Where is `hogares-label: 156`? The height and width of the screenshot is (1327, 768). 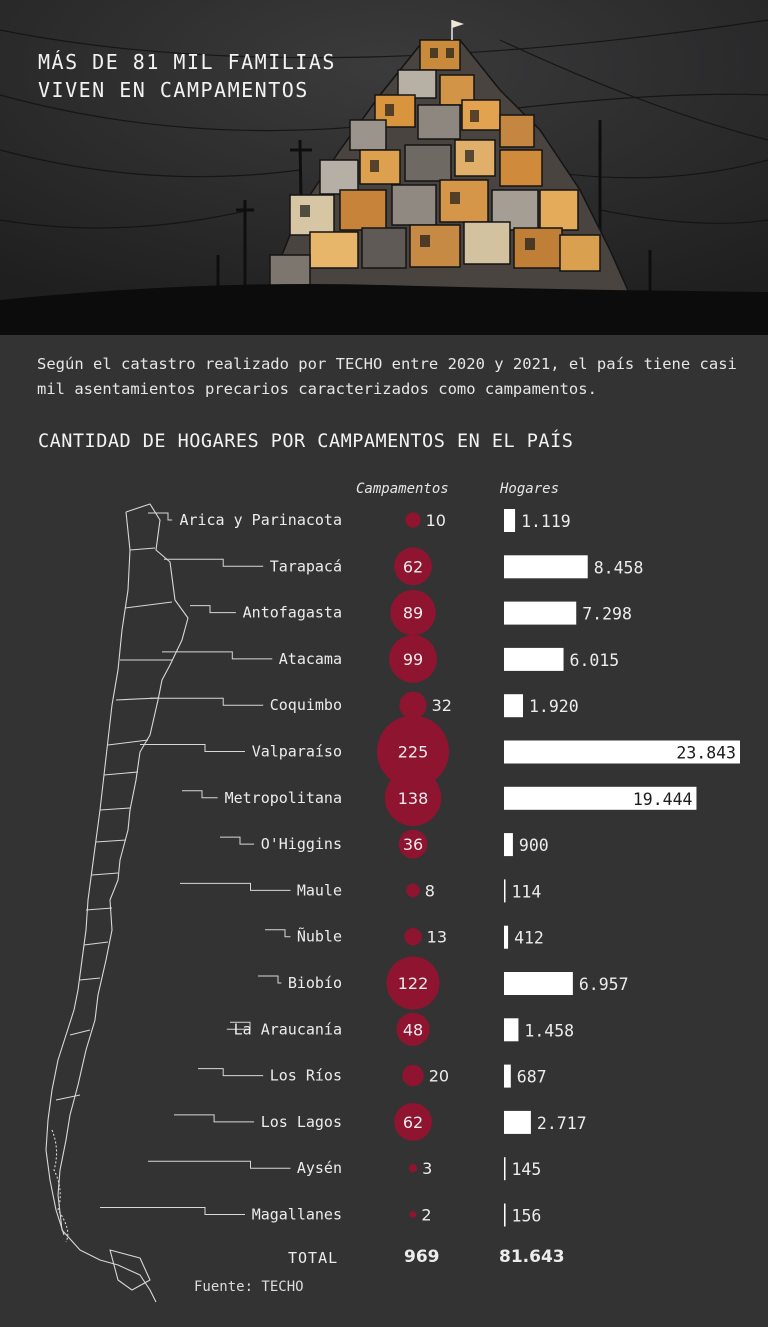 hogares-label: 156 is located at coordinates (527, 1216).